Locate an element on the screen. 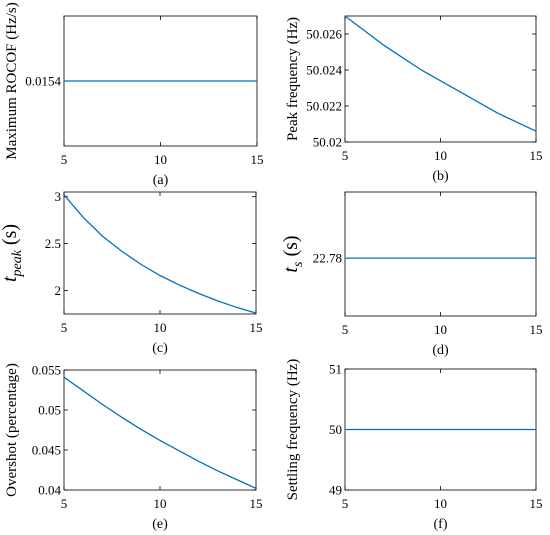 The width and height of the screenshot is (550, 535). panel-c-ylabel-unit: (s) is located at coordinates (10, 237).